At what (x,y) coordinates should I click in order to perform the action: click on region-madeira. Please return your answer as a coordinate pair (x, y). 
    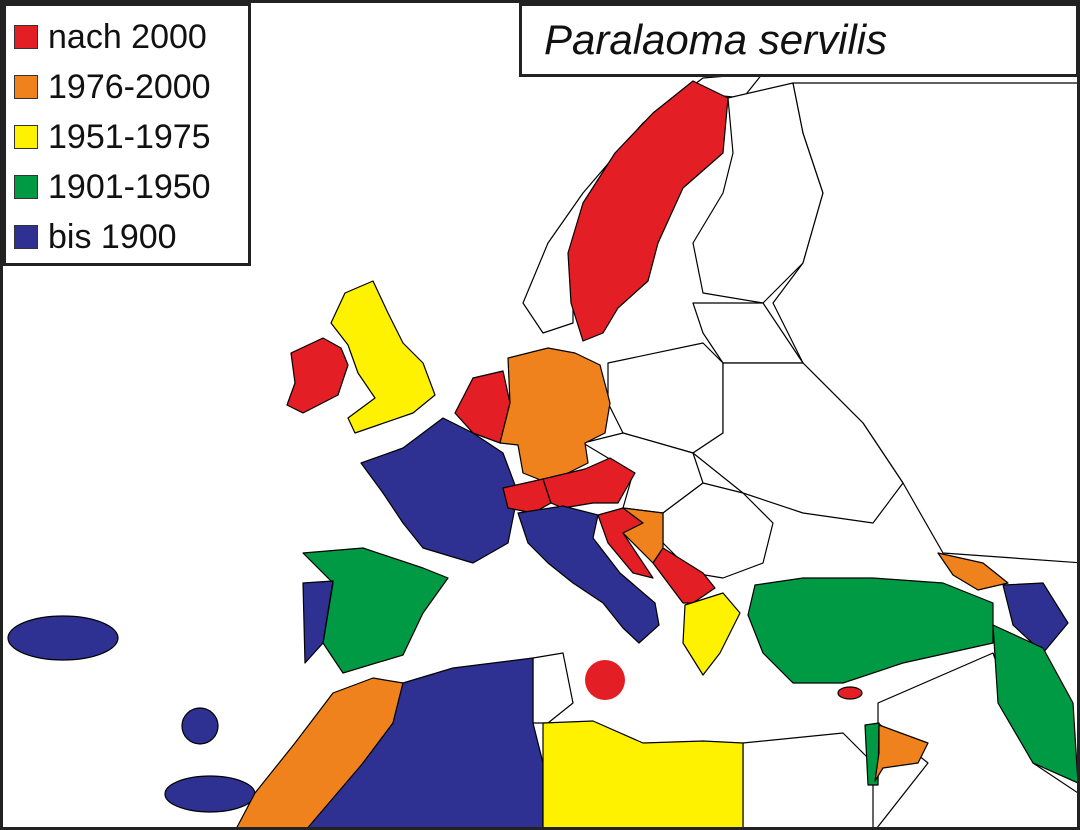
    Looking at the image, I should click on (200, 726).